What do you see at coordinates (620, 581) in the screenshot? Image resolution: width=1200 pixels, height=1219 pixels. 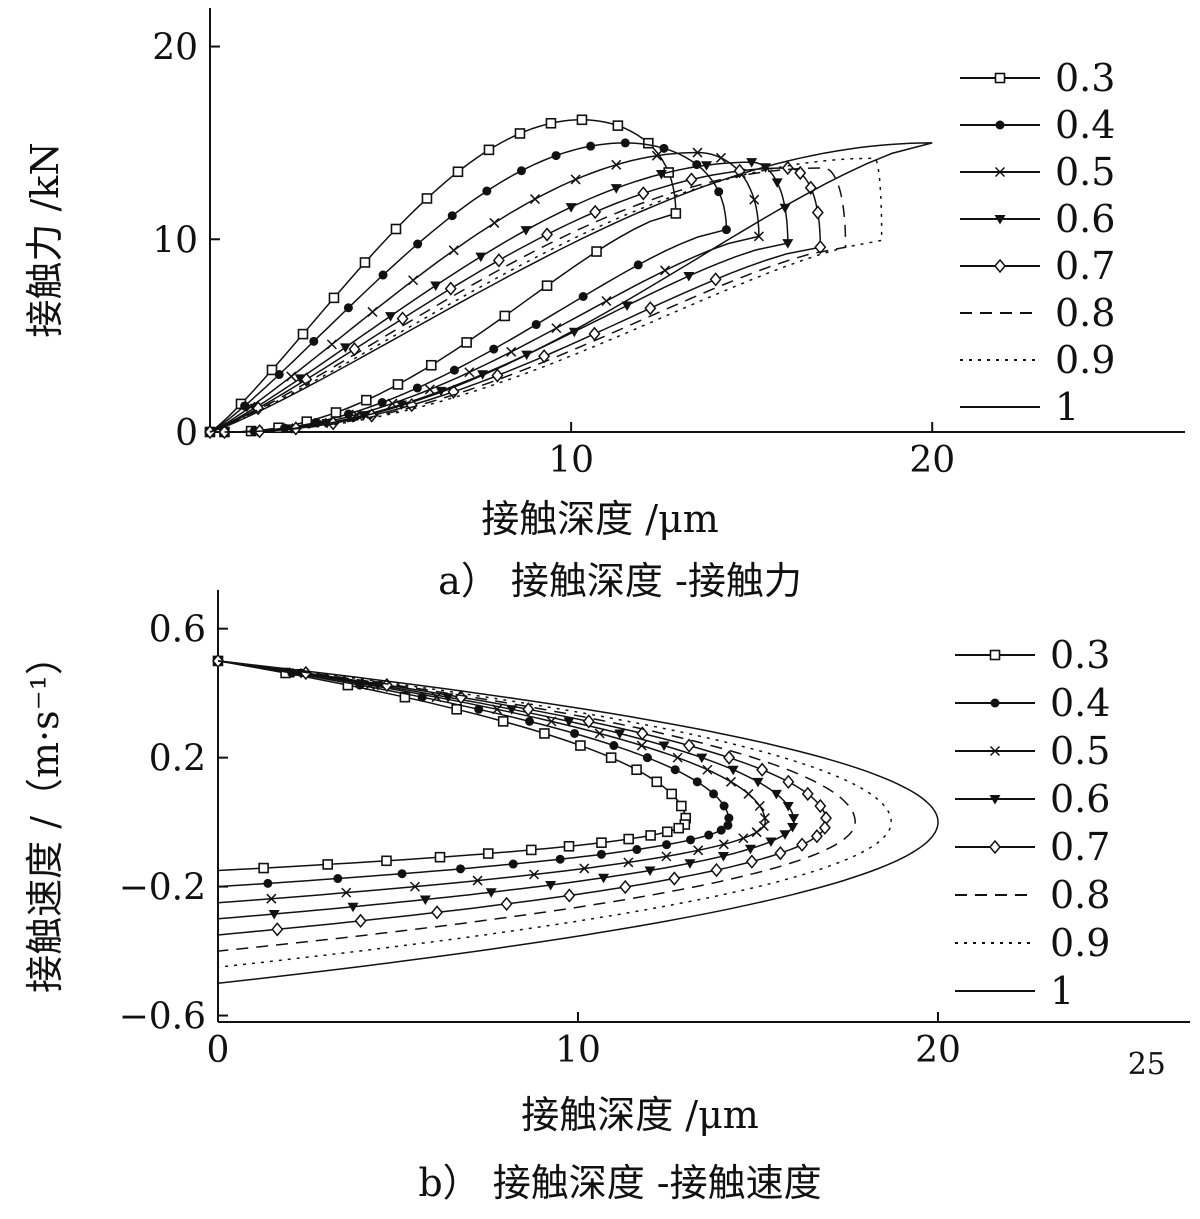 I see `caption-a: a） 接触深度 -接触力` at bounding box center [620, 581].